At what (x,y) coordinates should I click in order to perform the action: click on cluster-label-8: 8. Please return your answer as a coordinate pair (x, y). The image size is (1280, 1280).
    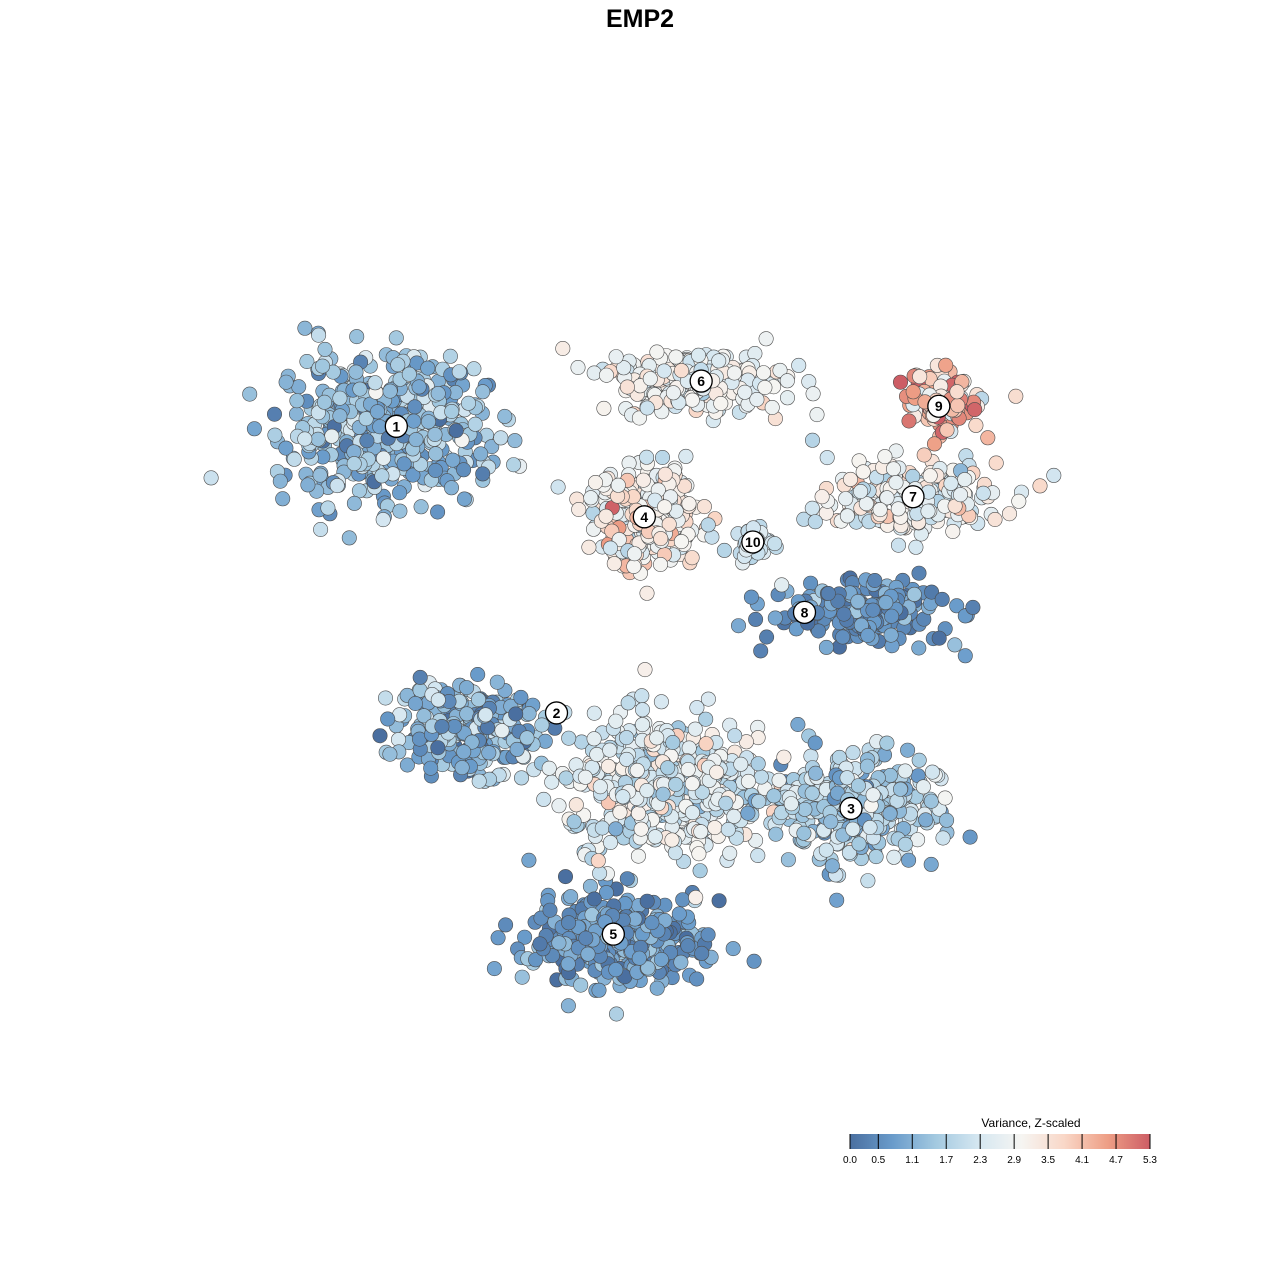
    Looking at the image, I should click on (804, 612).